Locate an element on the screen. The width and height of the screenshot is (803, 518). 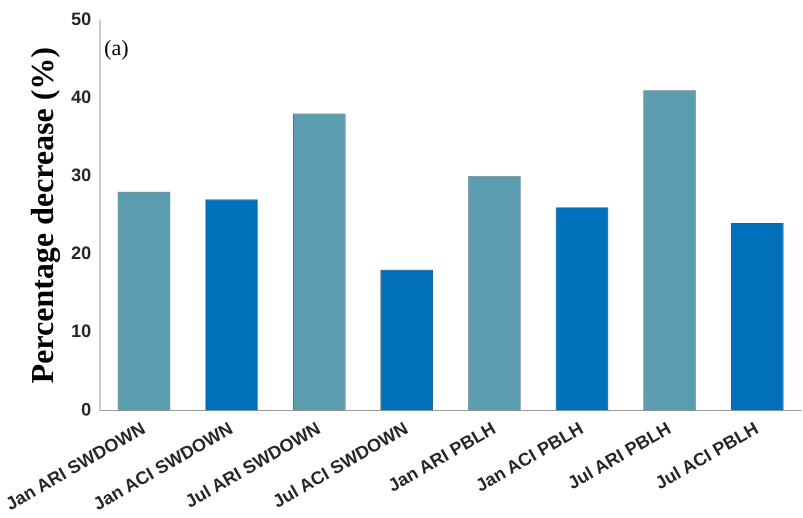
y-tick-label: 10 is located at coordinates (81, 331).